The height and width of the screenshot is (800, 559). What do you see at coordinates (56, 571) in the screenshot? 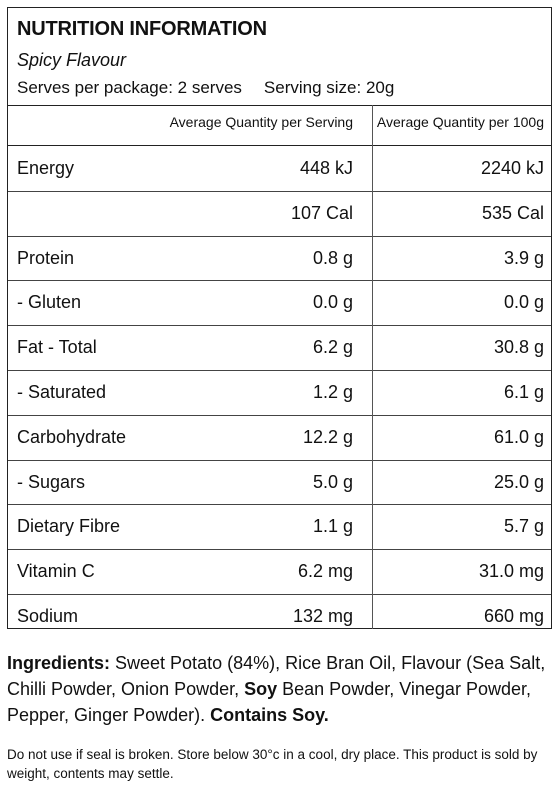
I see `nutrient-label: Vitamin C` at bounding box center [56, 571].